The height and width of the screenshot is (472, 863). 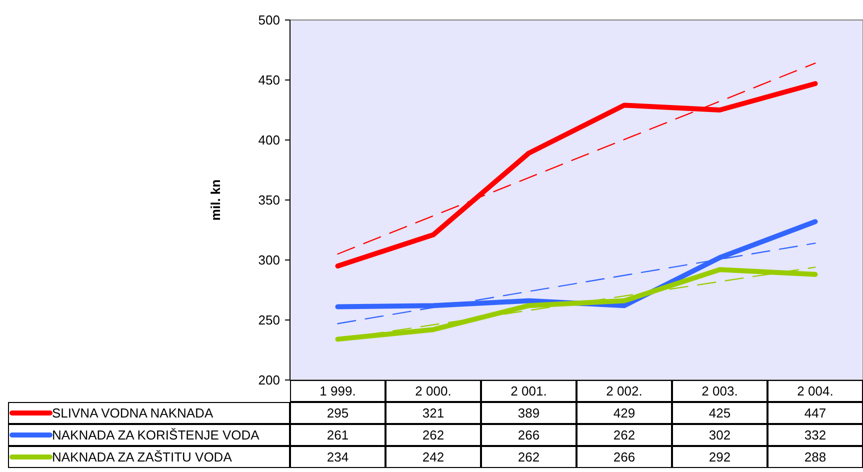 I want to click on legend-label: NAKNADA ZA KORIŠTENJE VODA, so click(x=156, y=435).